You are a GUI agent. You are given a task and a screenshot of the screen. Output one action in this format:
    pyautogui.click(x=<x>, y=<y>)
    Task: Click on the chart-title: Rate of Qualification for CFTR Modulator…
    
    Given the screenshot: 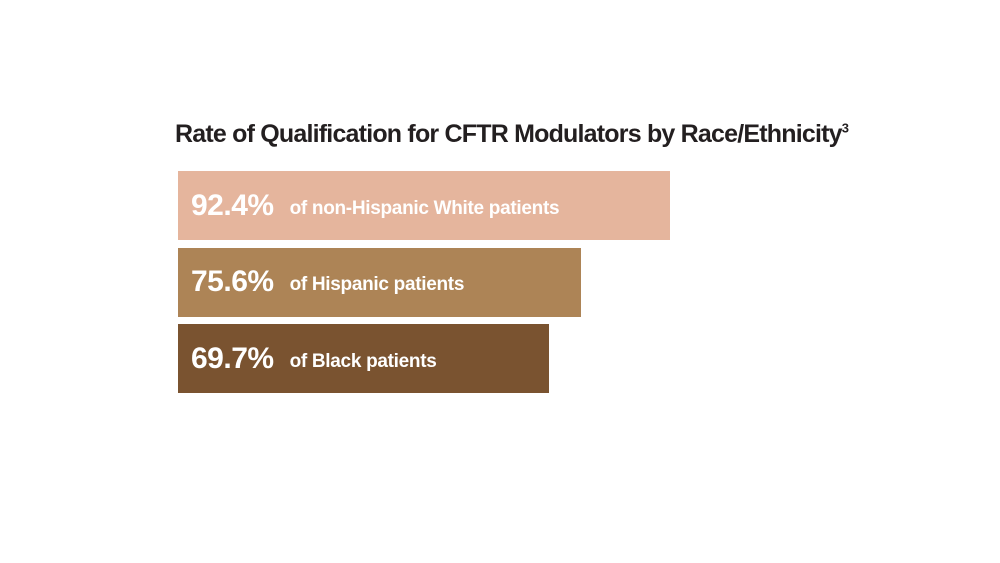 What is the action you would take?
    pyautogui.click(x=512, y=134)
    